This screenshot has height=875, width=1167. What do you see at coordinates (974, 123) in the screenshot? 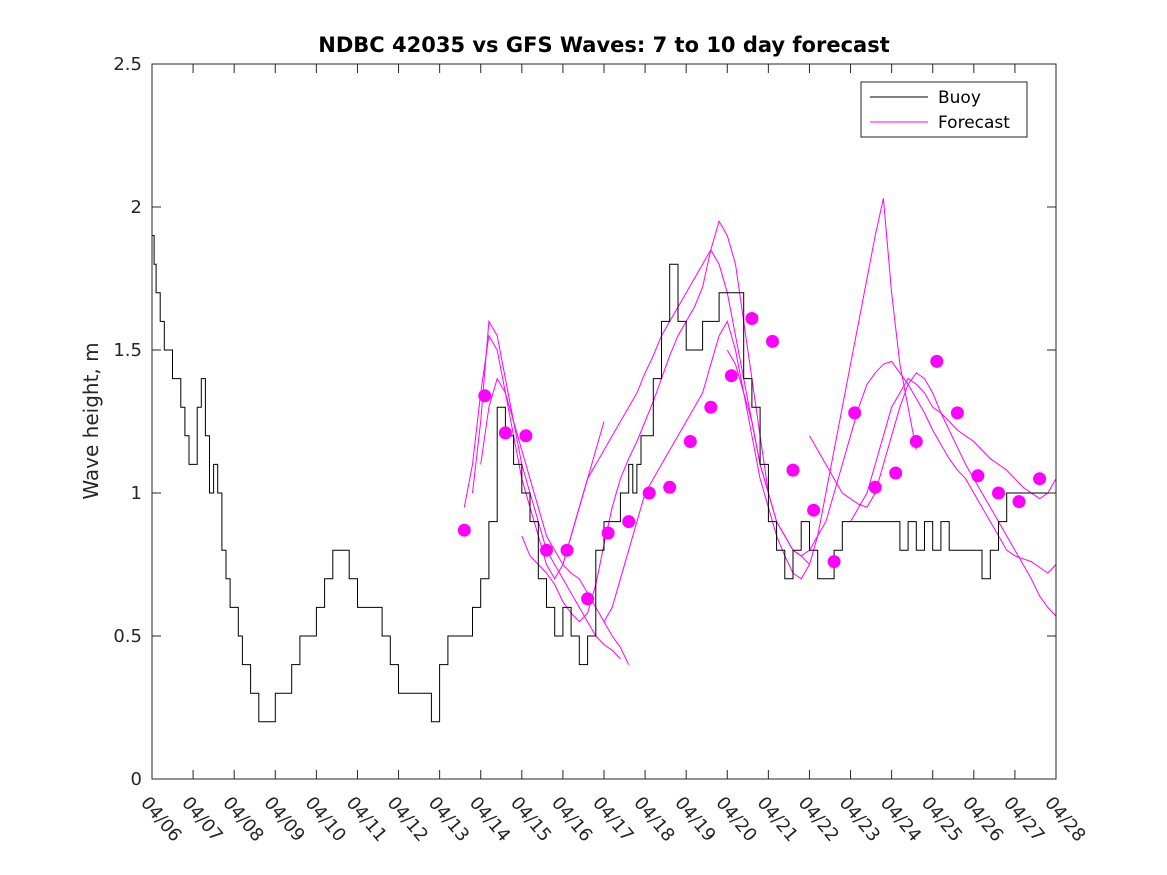
I see `legend-forecast-label: Forecast` at bounding box center [974, 123].